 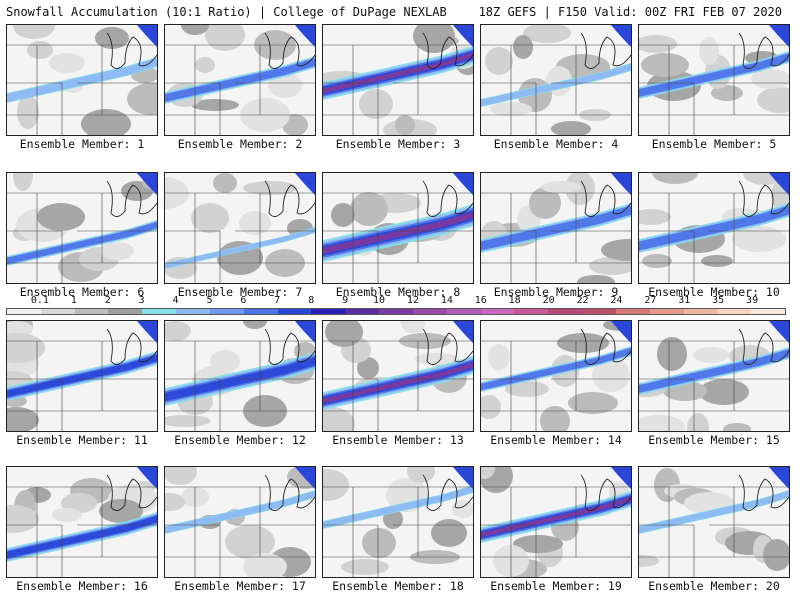 I want to click on member-caption: Ensemble Member: 2, so click(x=240, y=144).